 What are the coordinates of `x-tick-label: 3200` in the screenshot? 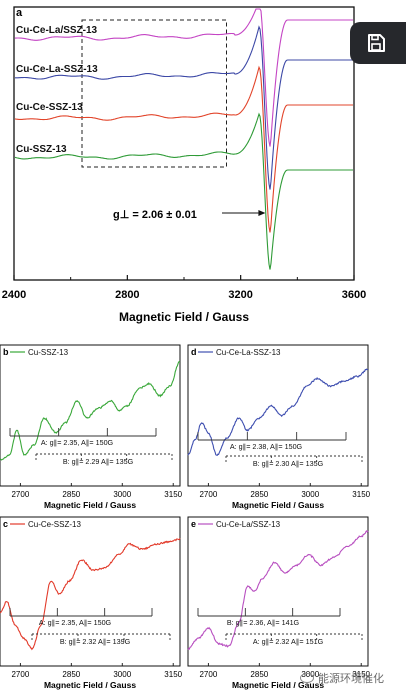 It's located at (240, 295).